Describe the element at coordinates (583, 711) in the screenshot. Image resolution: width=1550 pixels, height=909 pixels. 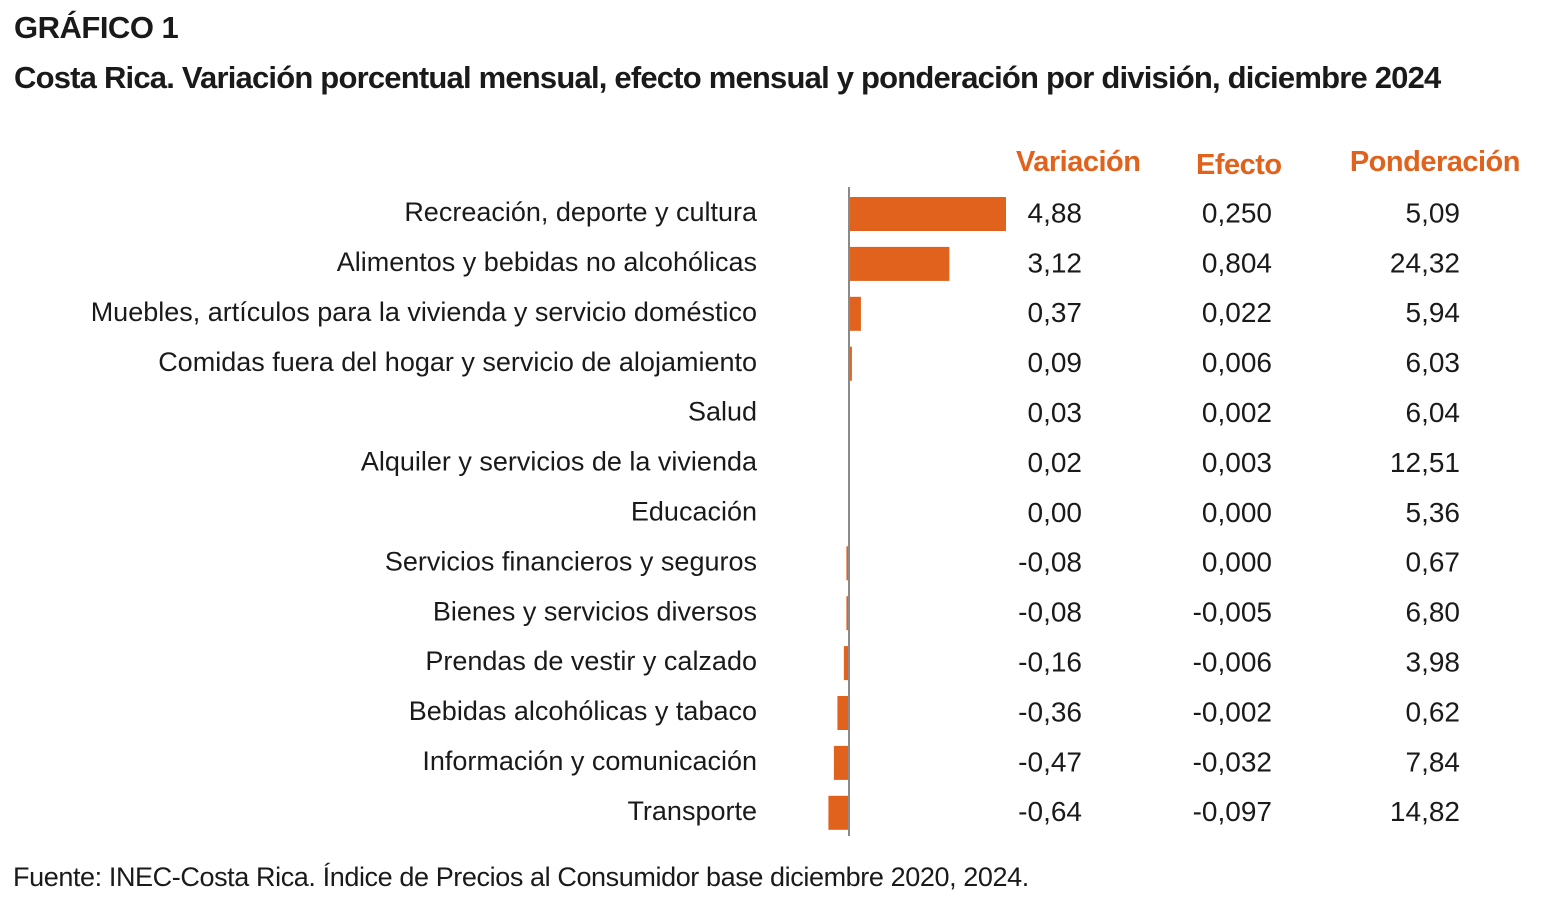
I see `category-label: Bebidas alcohólicas y tabaco` at that location.